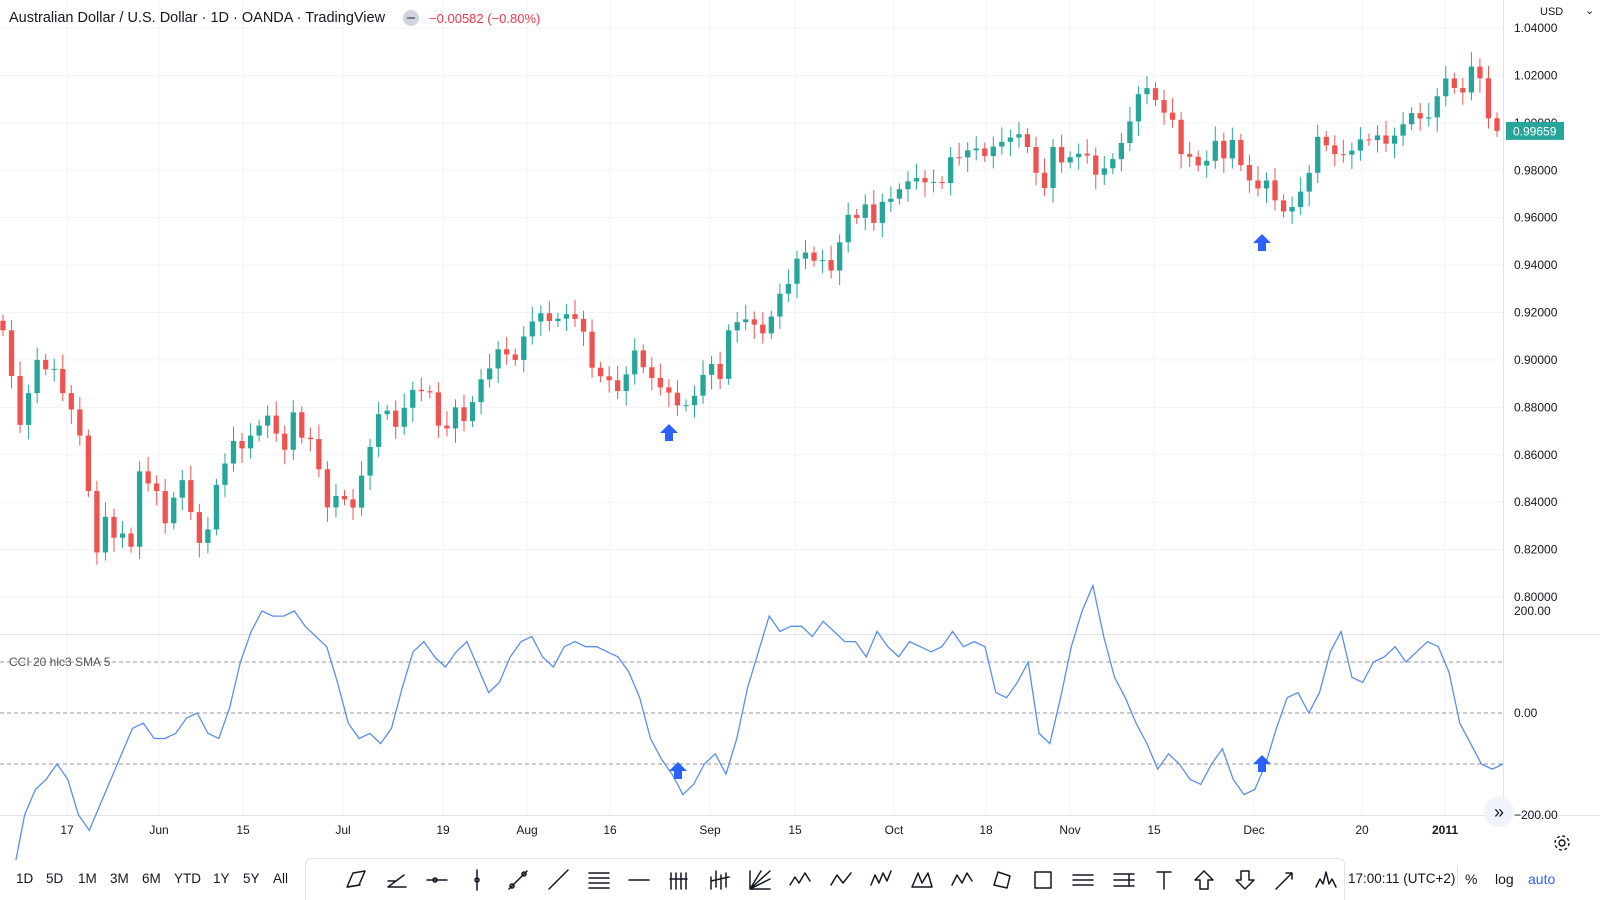  Describe the element at coordinates (720, 880) in the screenshot. I see `schiff-pitchfork-icon` at that location.